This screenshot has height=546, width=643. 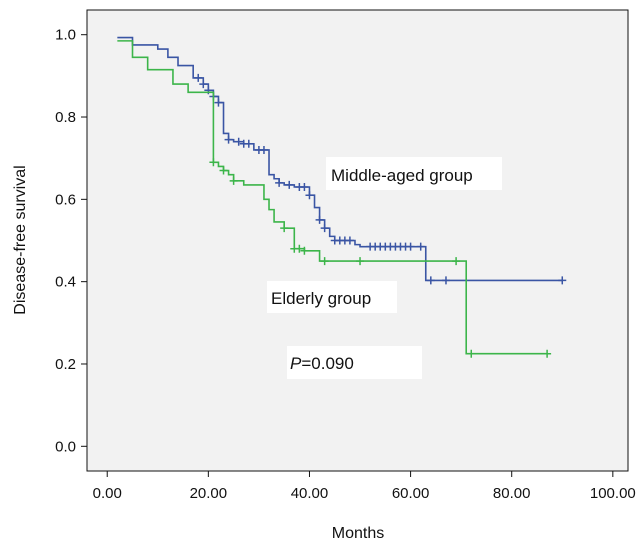 I want to click on y-tick-label: 0.8, so click(x=65, y=117).